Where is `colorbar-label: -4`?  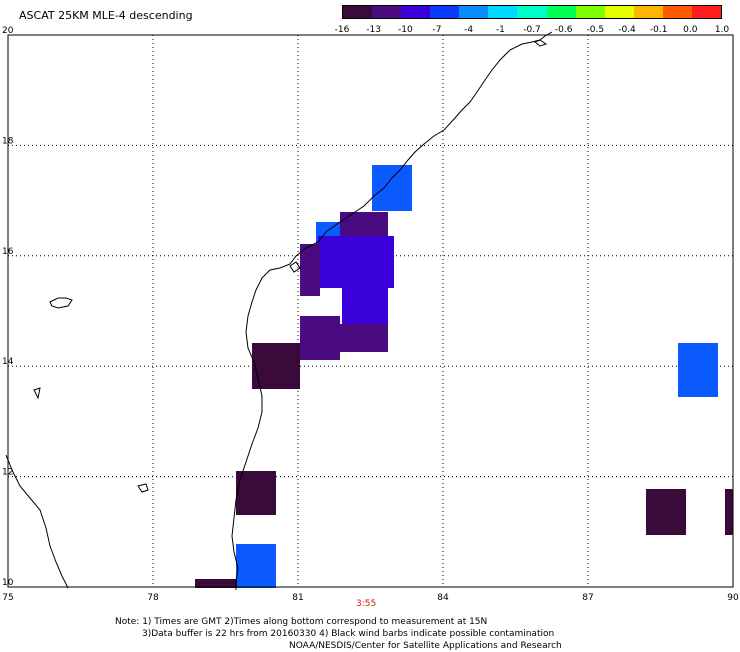
colorbar-label: -4 is located at coordinates (469, 30).